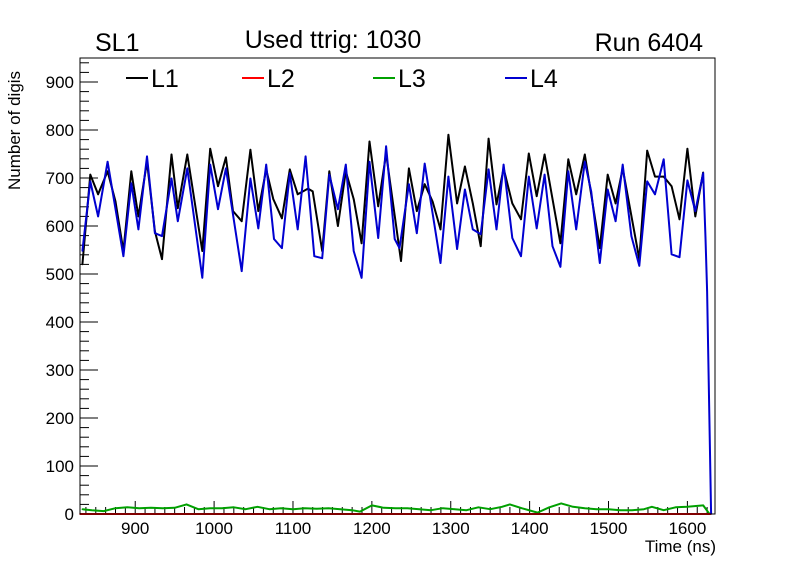 The width and height of the screenshot is (796, 577). I want to click on y-tick-label: 0, so click(69, 514).